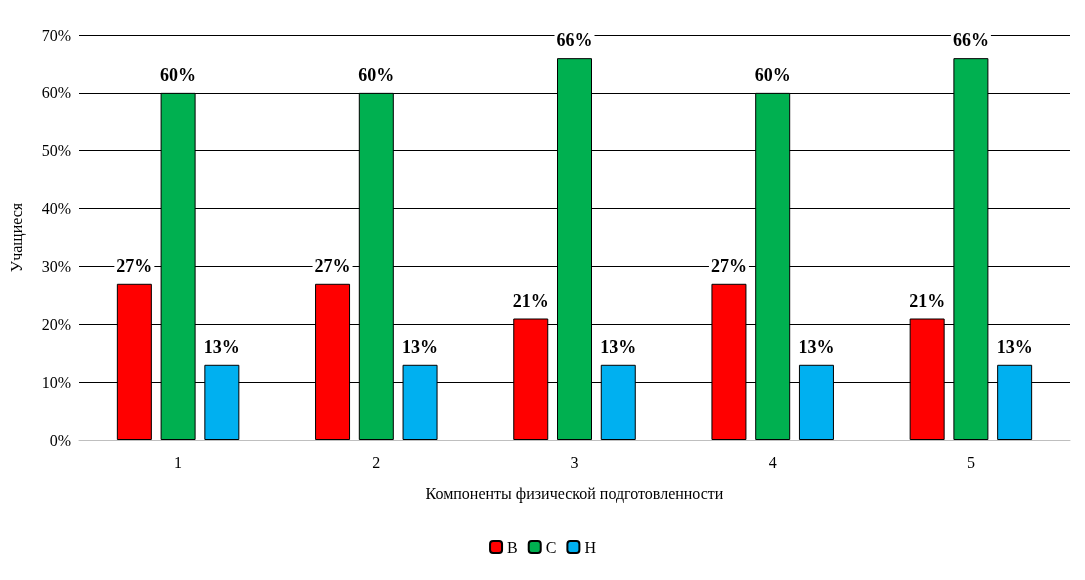  Describe the element at coordinates (56, 93) in the screenshot. I see `y-tick-label: 60%` at that location.